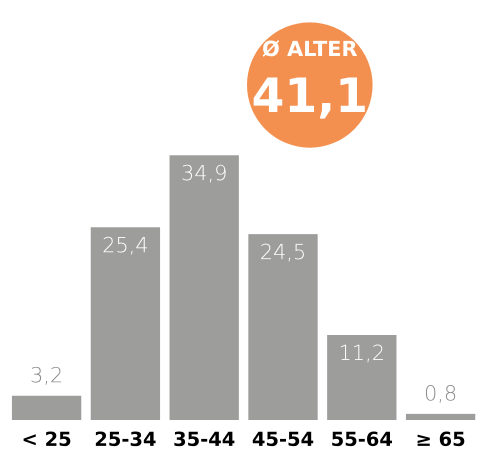 The width and height of the screenshot is (480, 459). What do you see at coordinates (441, 438) in the screenshot?
I see `x-tick-label: ≥ 65` at bounding box center [441, 438].